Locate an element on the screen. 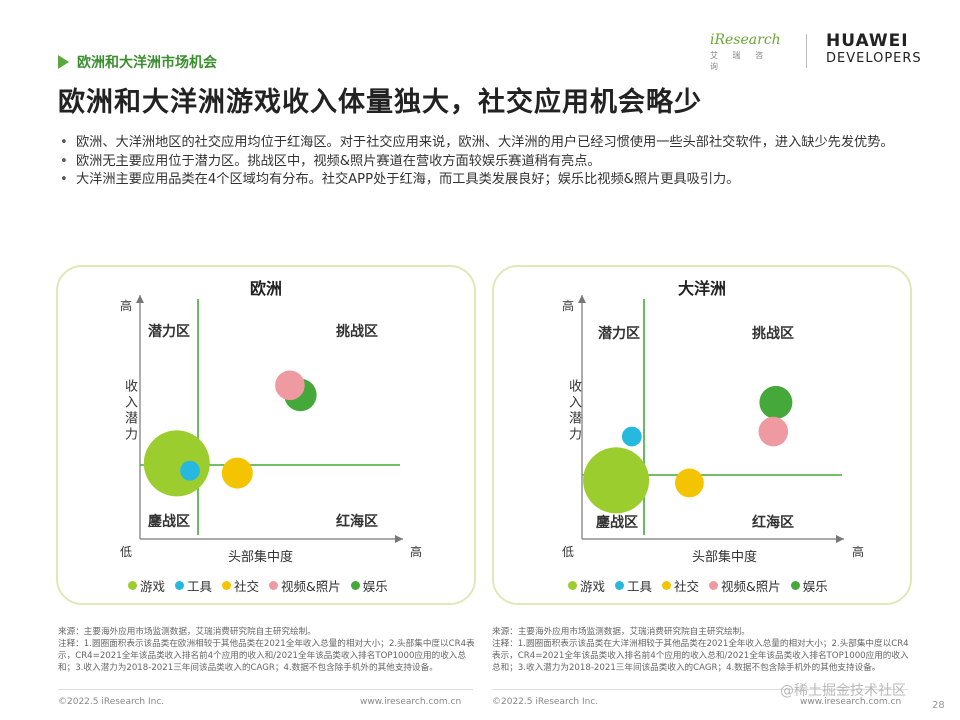  iresearch-logo: iResearch 艾 瑞 咨 询 is located at coordinates (750, 52).